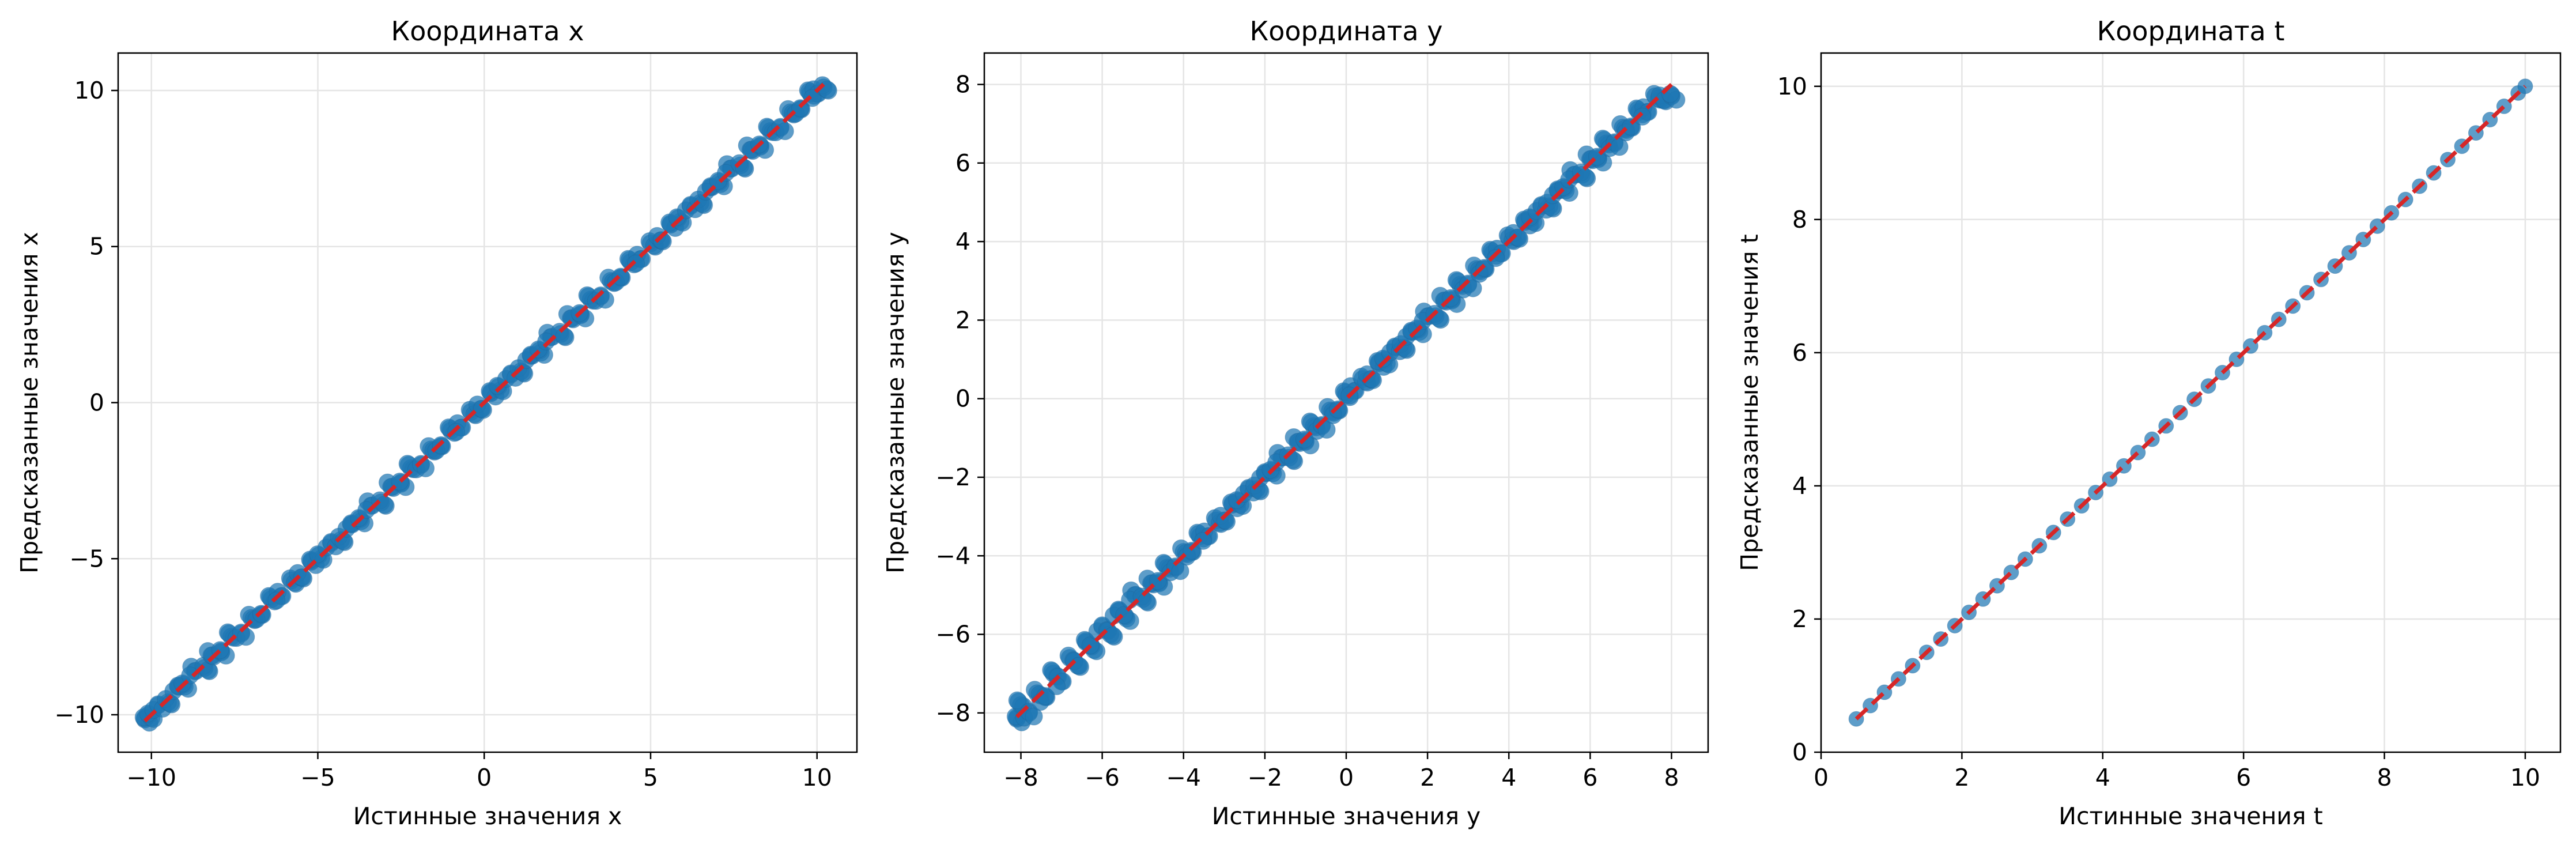 The width and height of the screenshot is (2576, 845). I want to click on chart-title: Координата y, so click(1346, 32).